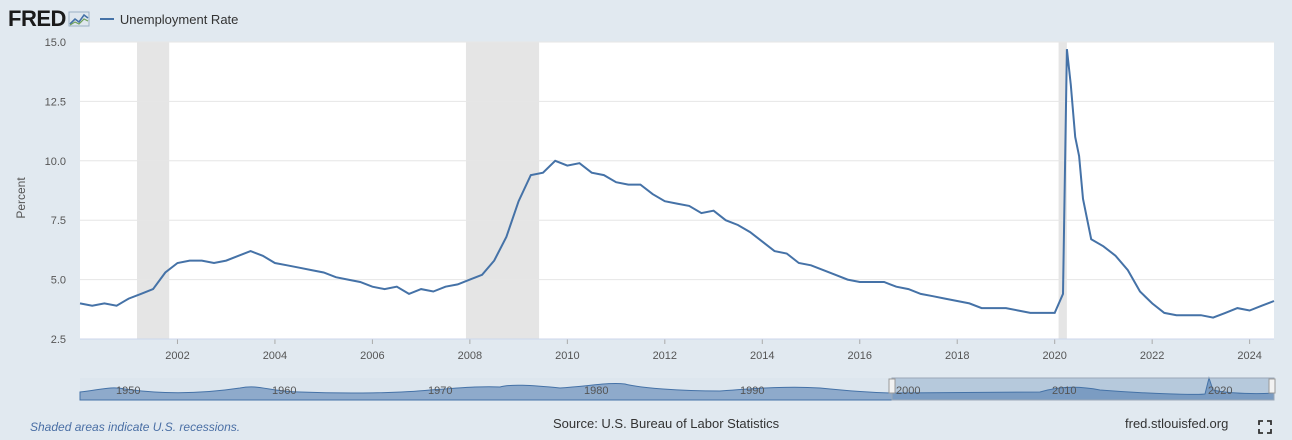 The image size is (1292, 440). Describe the element at coordinates (957, 356) in the screenshot. I see `x-tick-label: 2018` at that location.